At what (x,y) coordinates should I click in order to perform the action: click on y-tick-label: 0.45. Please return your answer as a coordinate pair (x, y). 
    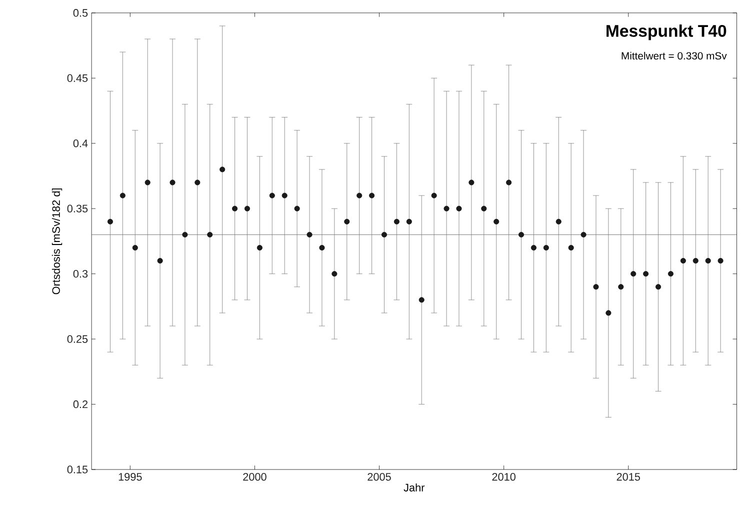
    Looking at the image, I should click on (77, 78).